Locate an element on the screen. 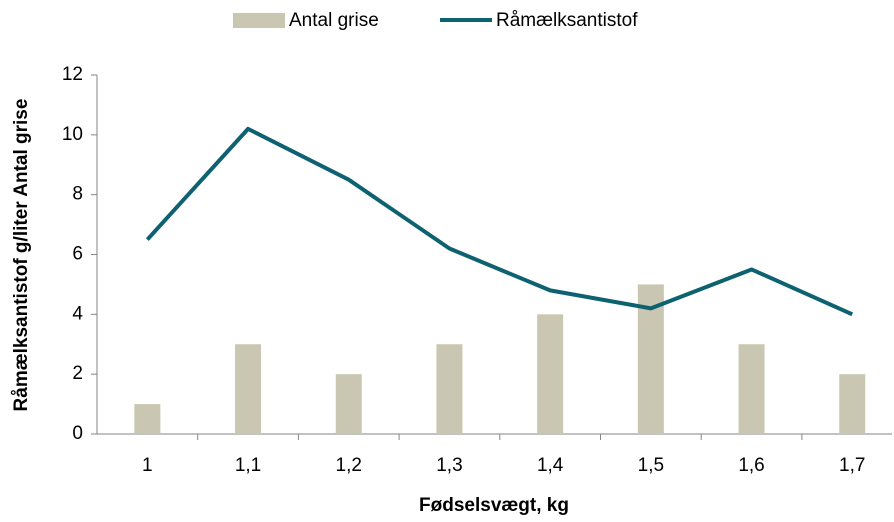 The image size is (894, 522). y-tick-label: 2 is located at coordinates (77, 373).